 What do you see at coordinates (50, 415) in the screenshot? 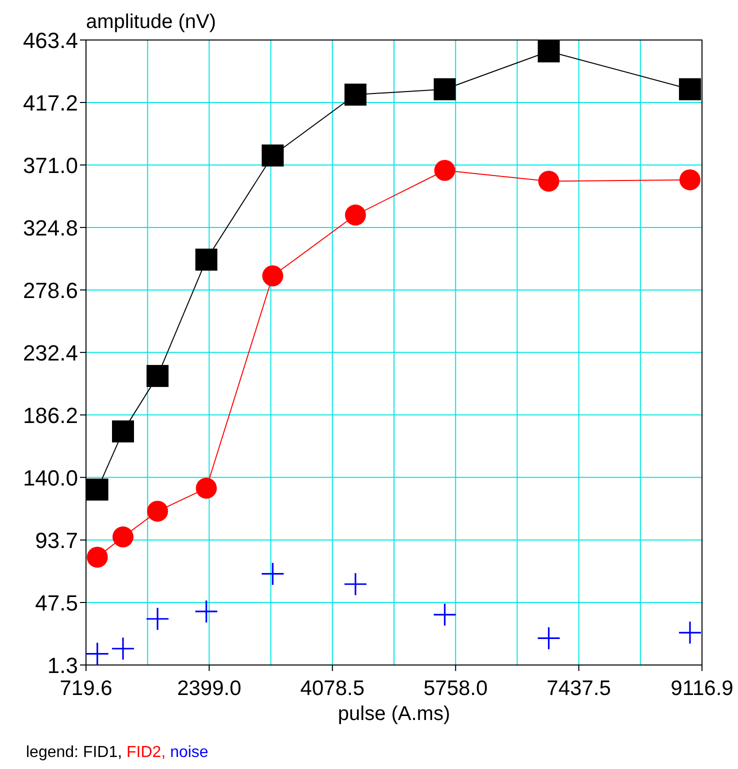
I see `y-tick-label: 186.2` at bounding box center [50, 415].